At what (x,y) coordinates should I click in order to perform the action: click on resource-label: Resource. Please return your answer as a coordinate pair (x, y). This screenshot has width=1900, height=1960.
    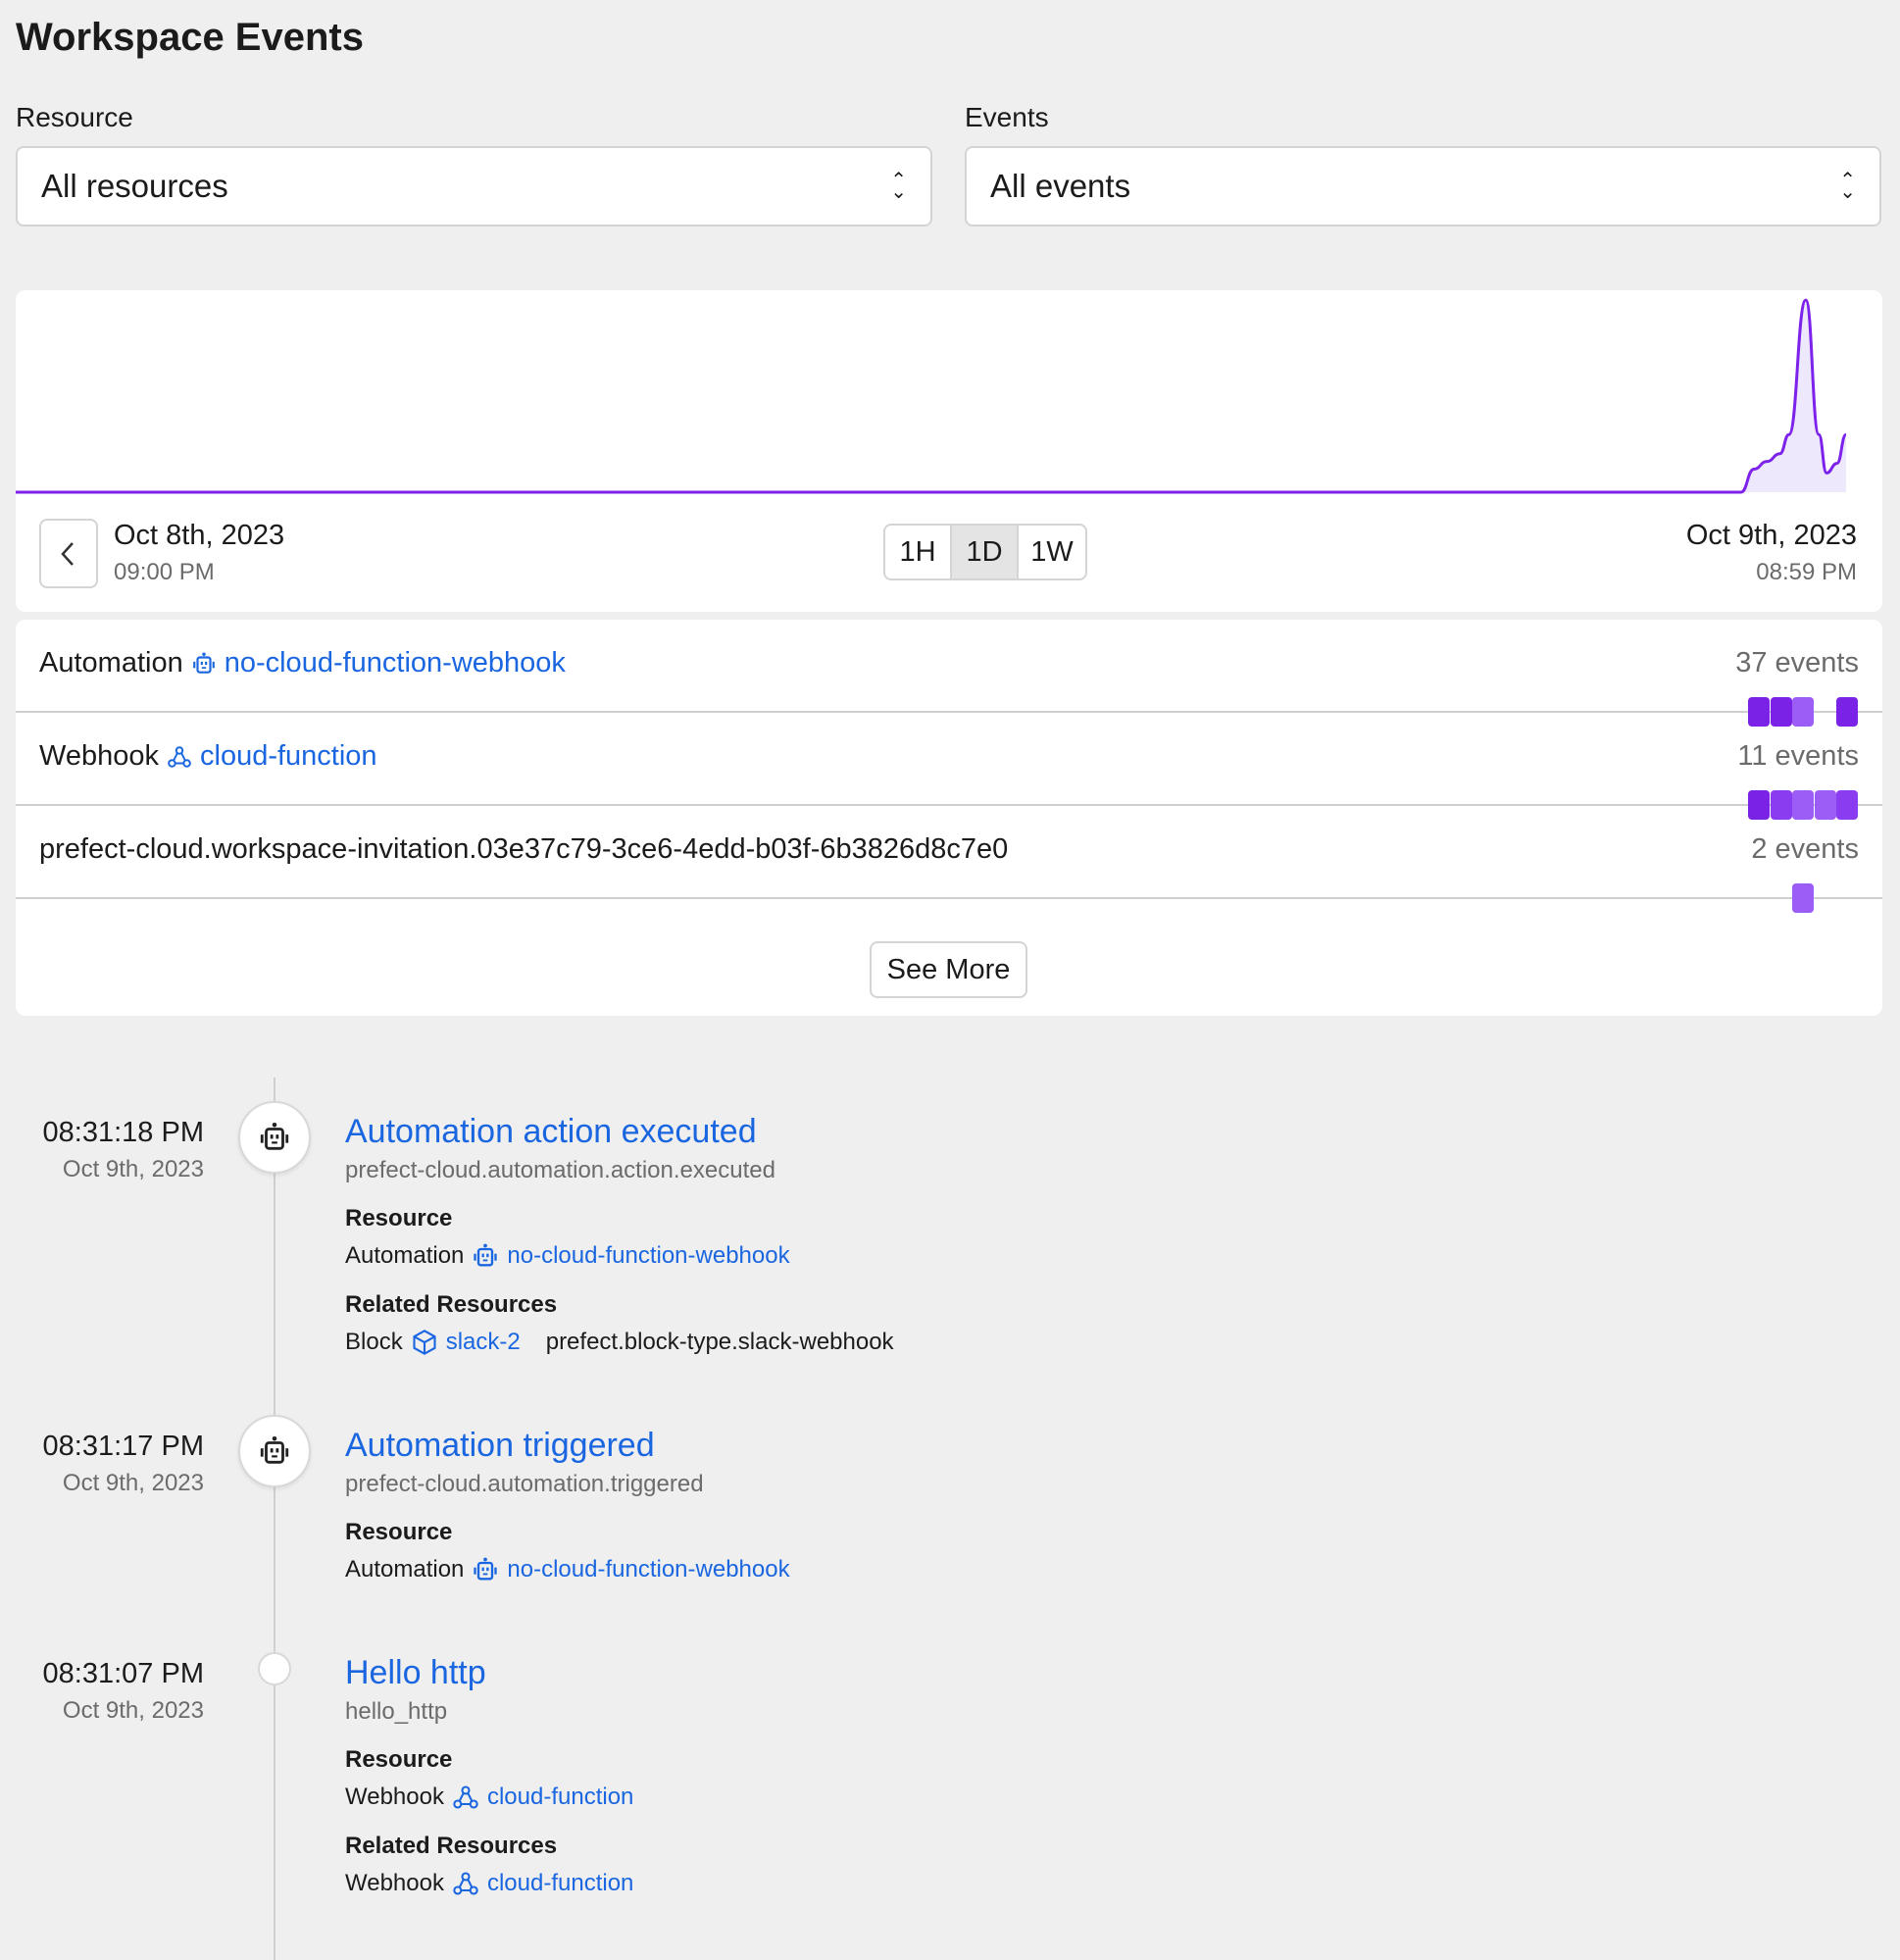
    Looking at the image, I should click on (74, 117).